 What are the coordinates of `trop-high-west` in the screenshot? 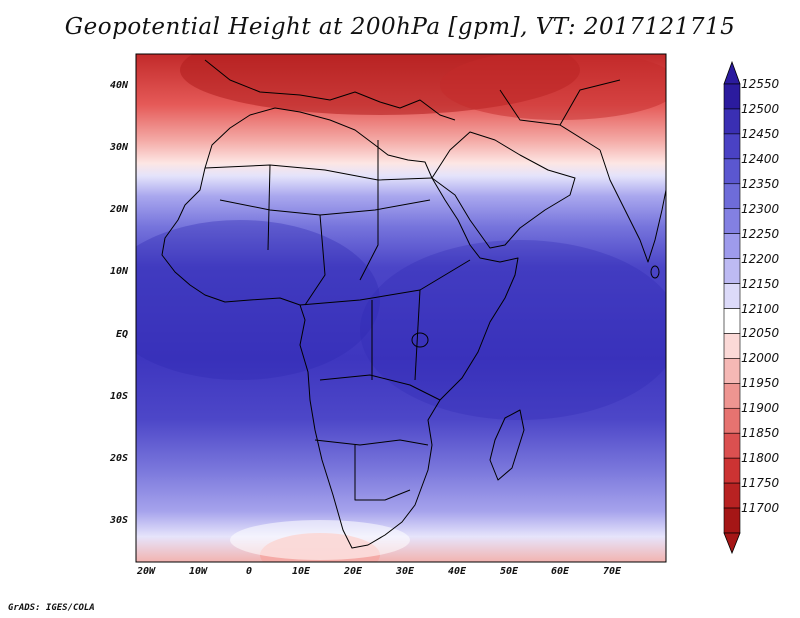 It's located at (258, 300).